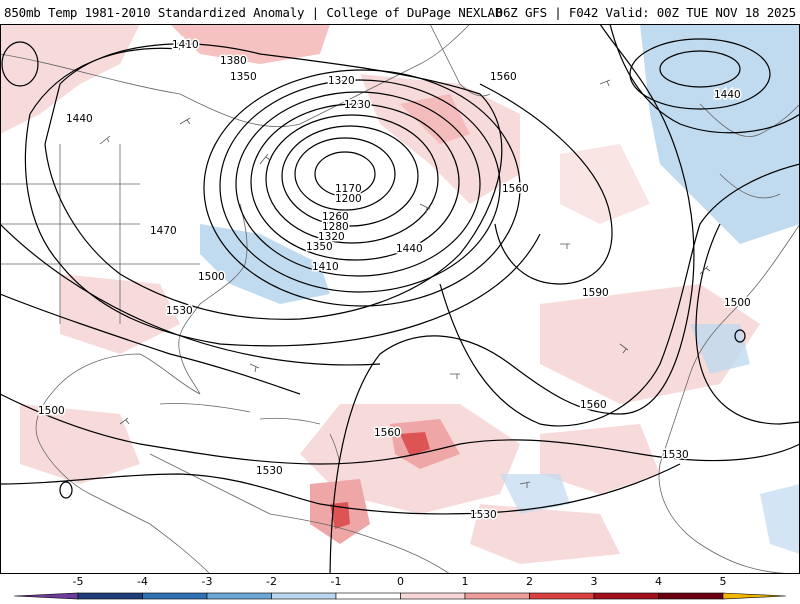  I want to click on greenland-coast, so click(460, 60).